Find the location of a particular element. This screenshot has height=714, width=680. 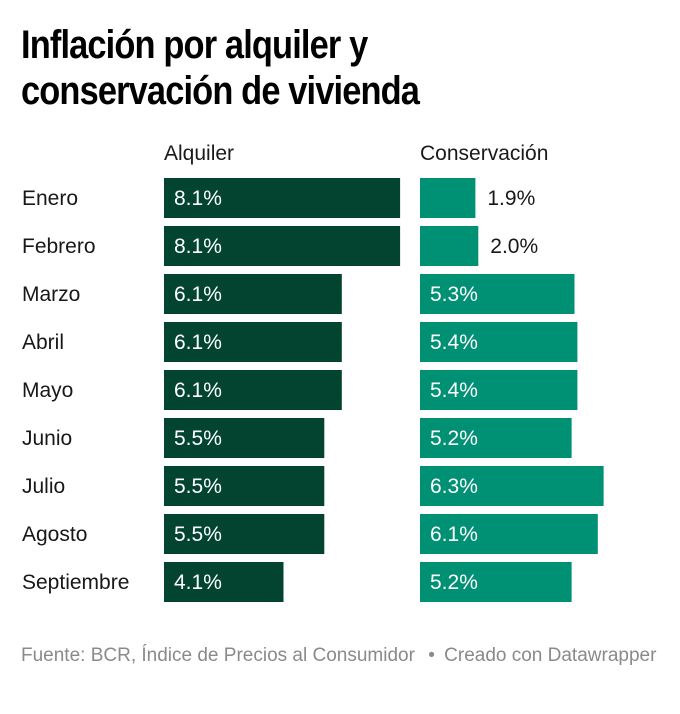

column-header-alquiler: Alquiler is located at coordinates (199, 153).